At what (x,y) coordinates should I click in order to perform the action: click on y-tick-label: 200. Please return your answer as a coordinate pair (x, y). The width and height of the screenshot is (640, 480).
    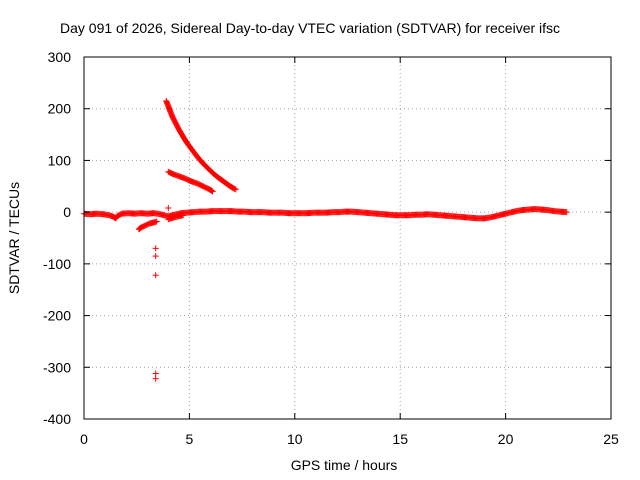
    Looking at the image, I should click on (60, 109).